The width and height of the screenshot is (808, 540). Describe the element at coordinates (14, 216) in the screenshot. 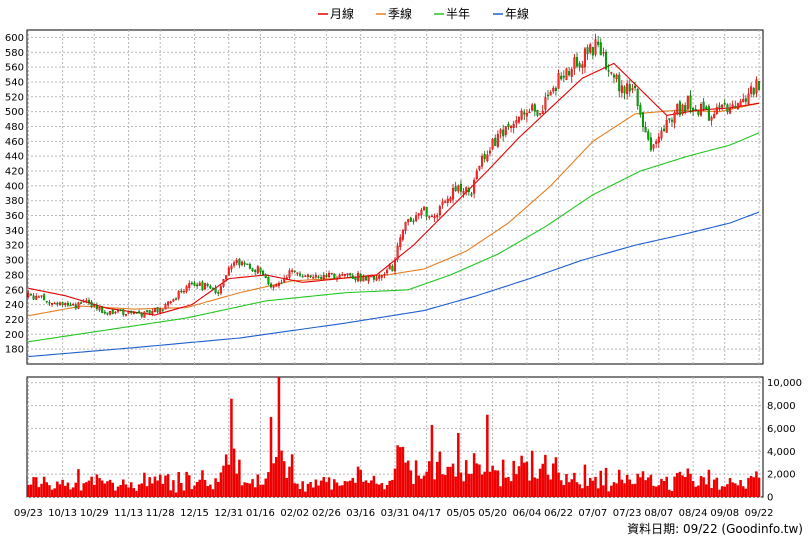

I see `price-tick-label: 360` at that location.